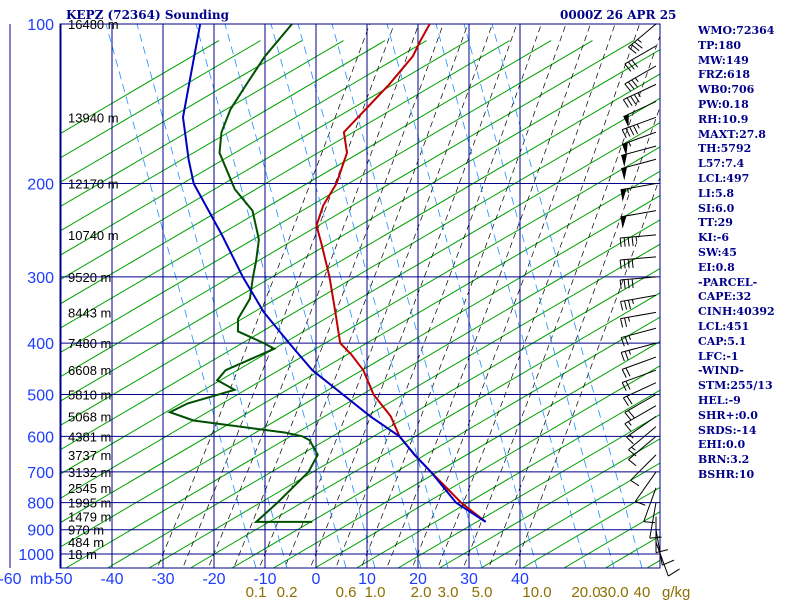  What do you see at coordinates (732, 134) in the screenshot?
I see `index-item: MAXT:27.8` at bounding box center [732, 134].